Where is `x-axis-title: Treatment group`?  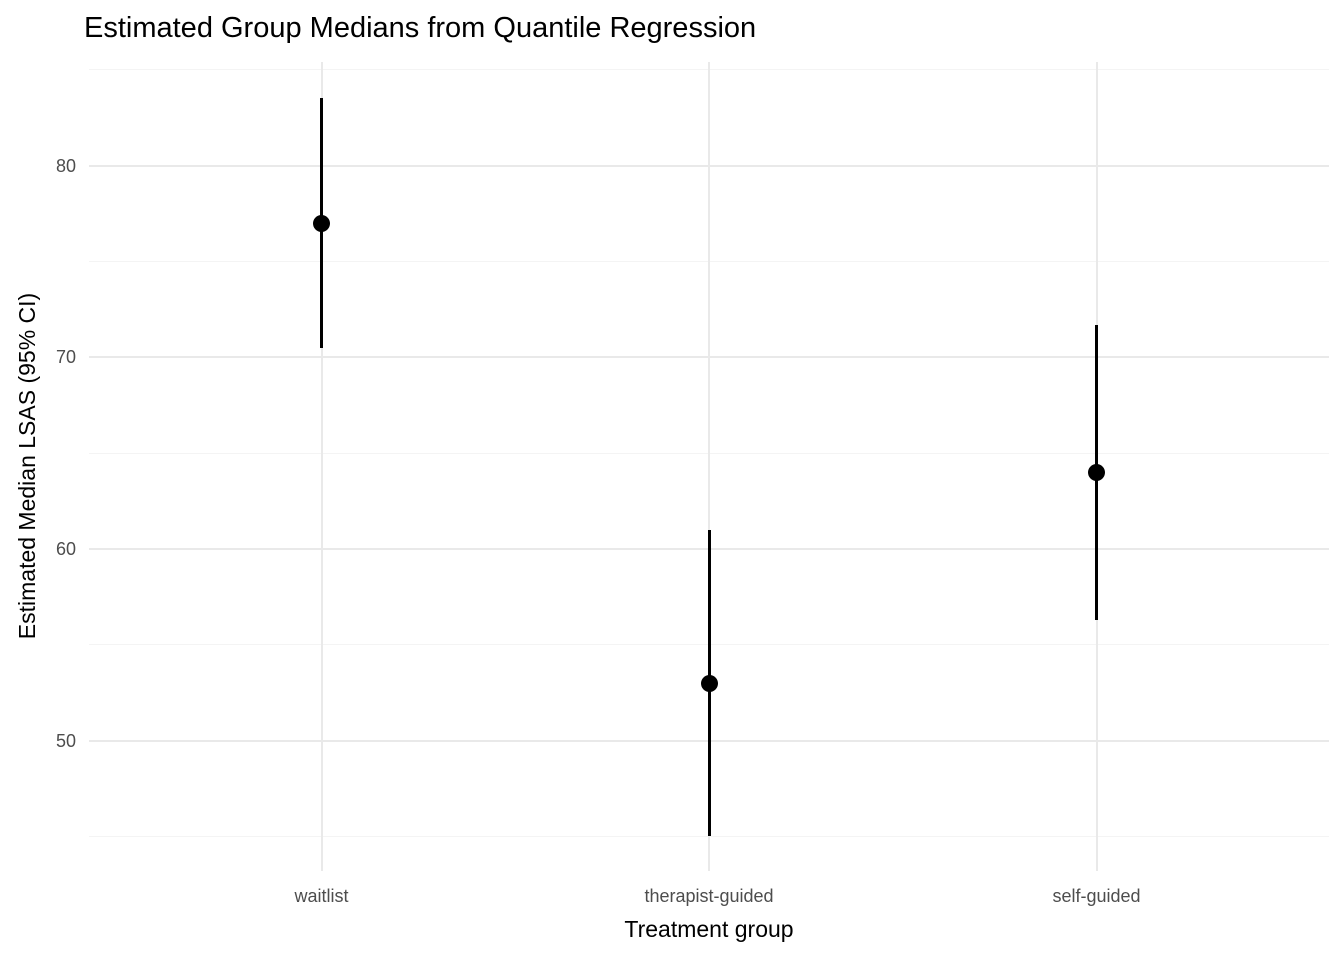 x-axis-title: Treatment group is located at coordinates (709, 929).